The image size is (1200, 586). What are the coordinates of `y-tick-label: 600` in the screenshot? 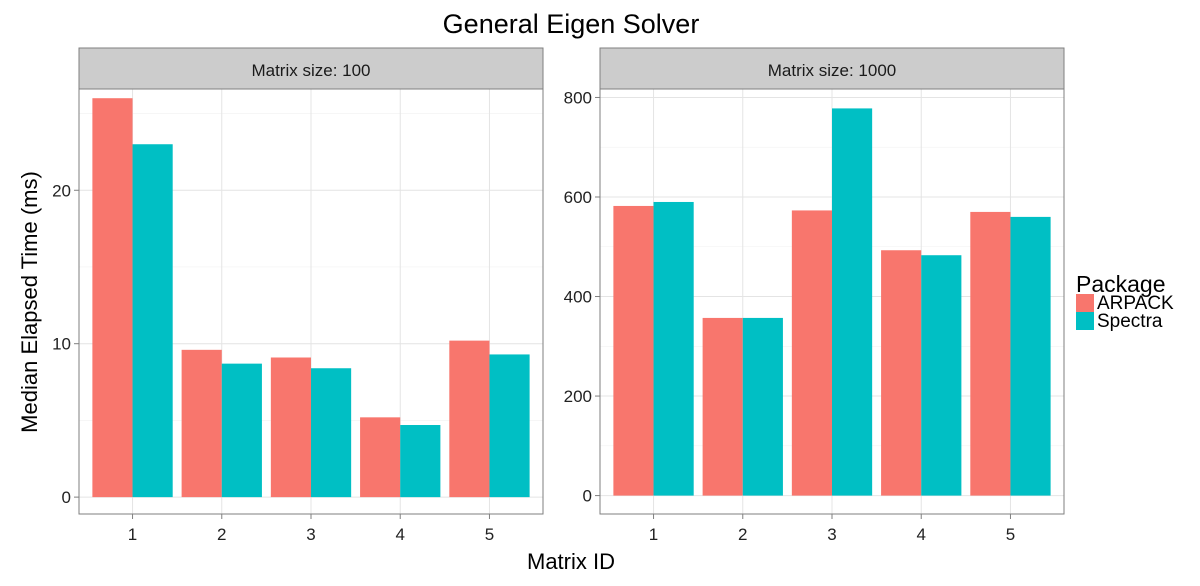 It's located at (578, 197).